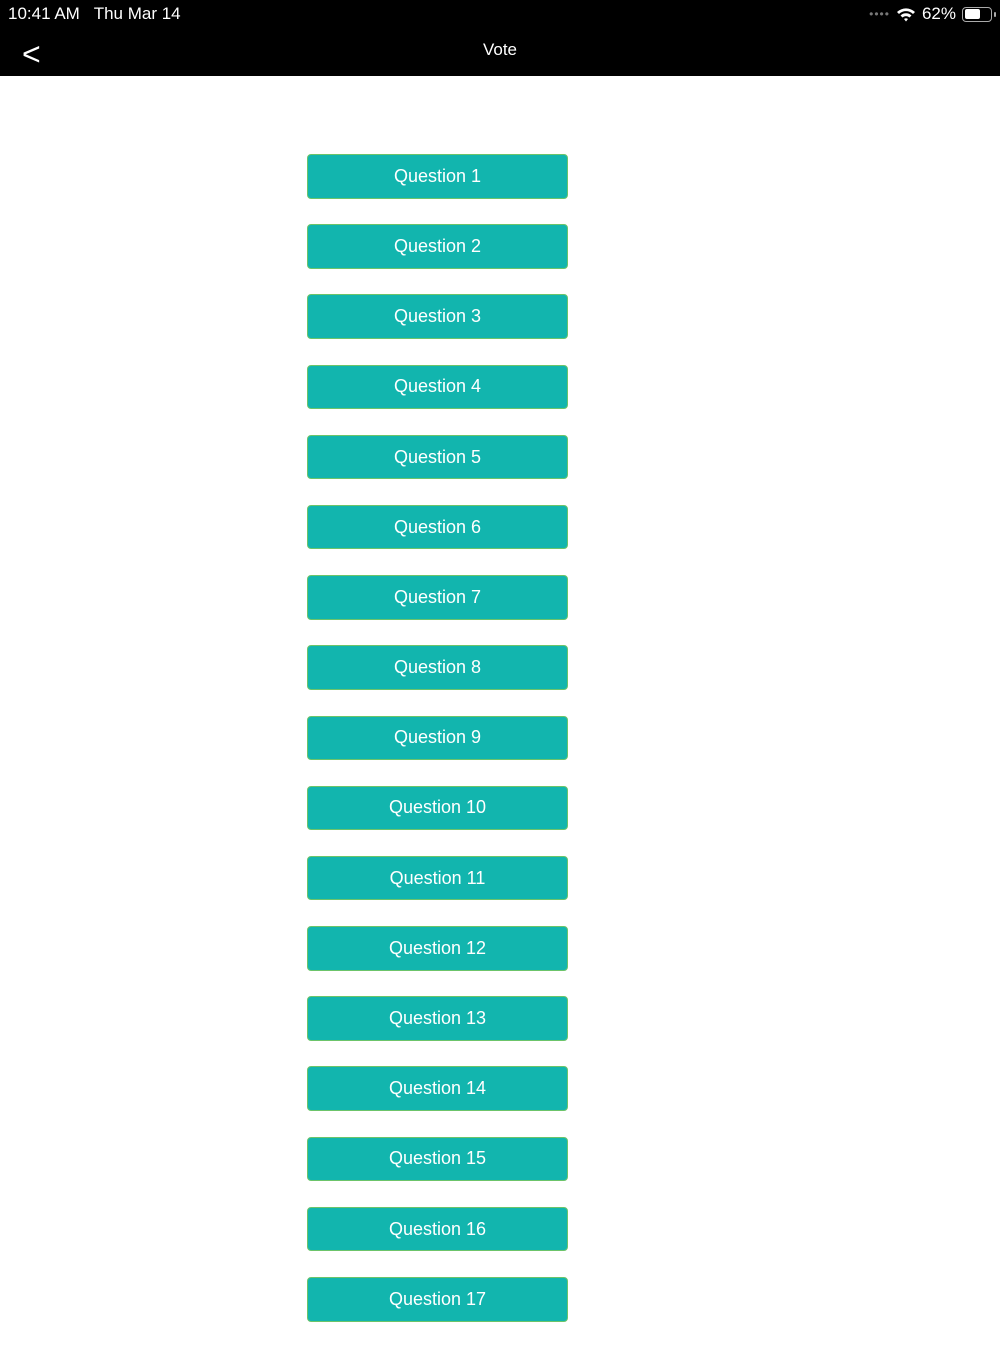 The width and height of the screenshot is (1000, 1347). What do you see at coordinates (938, 13) in the screenshot?
I see `battery-percent: 62%` at bounding box center [938, 13].